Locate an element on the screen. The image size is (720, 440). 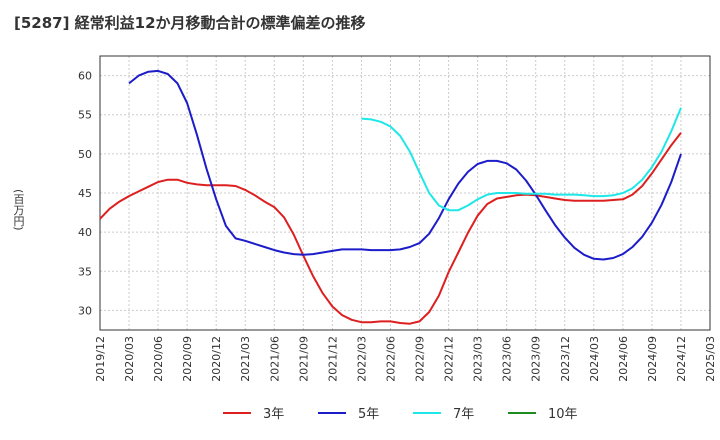
x-tick-label: 2022/12 is located at coordinates (449, 359).